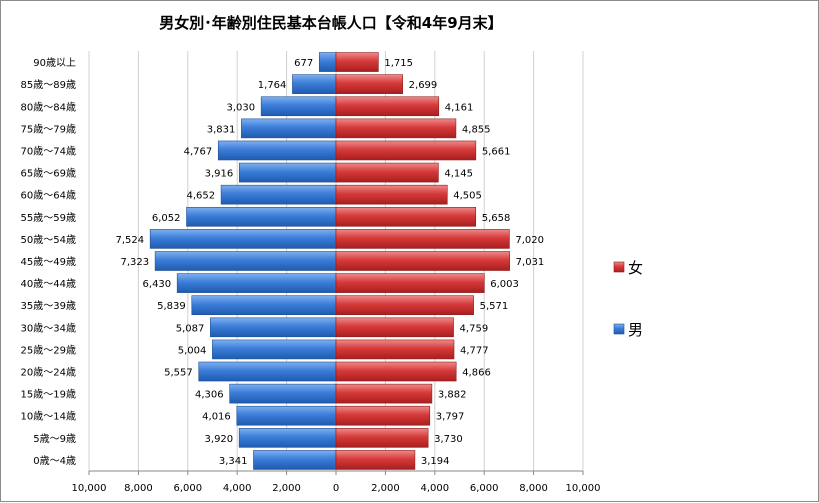  I want to click on age-category-label: 75歳～79歳, so click(48, 129).